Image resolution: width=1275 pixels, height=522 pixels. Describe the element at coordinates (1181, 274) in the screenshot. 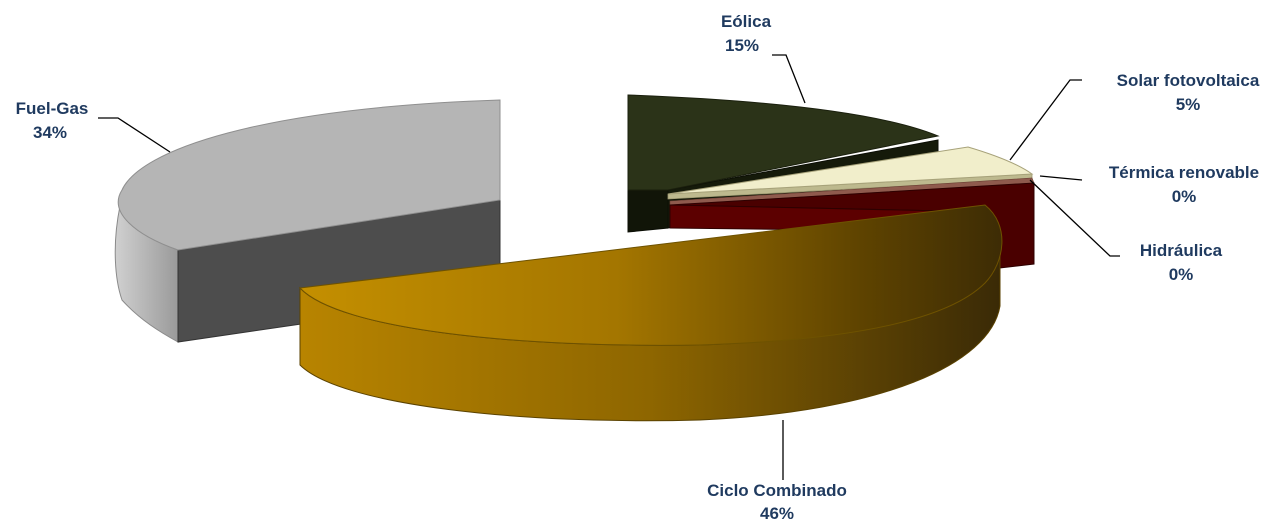

I see `label-hidraulica-pct: 0%` at that location.